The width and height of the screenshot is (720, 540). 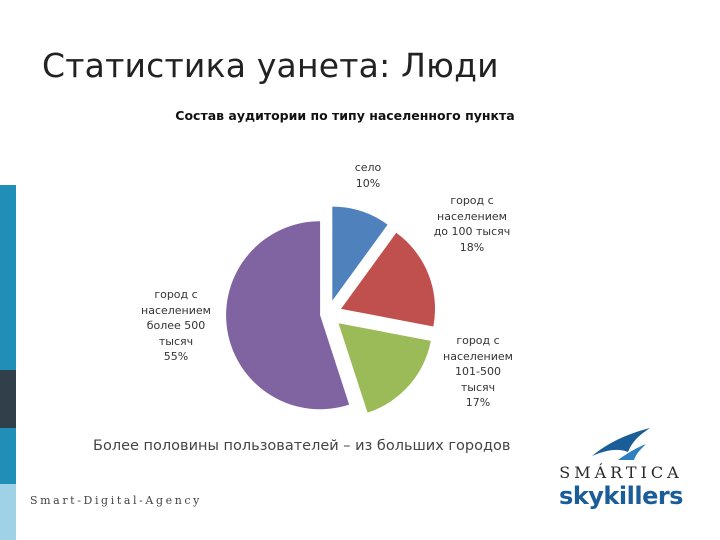 I want to click on slice-label-large-city-line-3: более 500, so click(x=176, y=325).